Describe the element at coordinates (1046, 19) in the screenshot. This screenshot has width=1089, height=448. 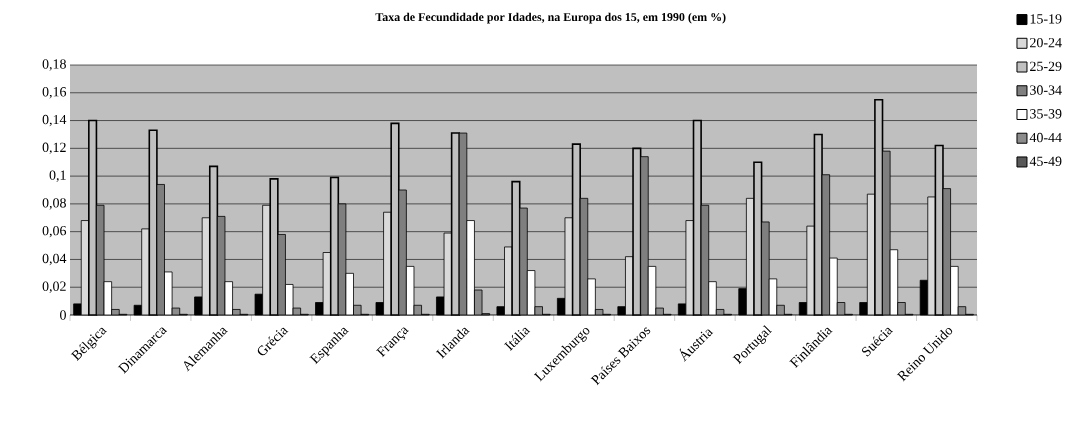
I see `legend-label: 15-19` at that location.